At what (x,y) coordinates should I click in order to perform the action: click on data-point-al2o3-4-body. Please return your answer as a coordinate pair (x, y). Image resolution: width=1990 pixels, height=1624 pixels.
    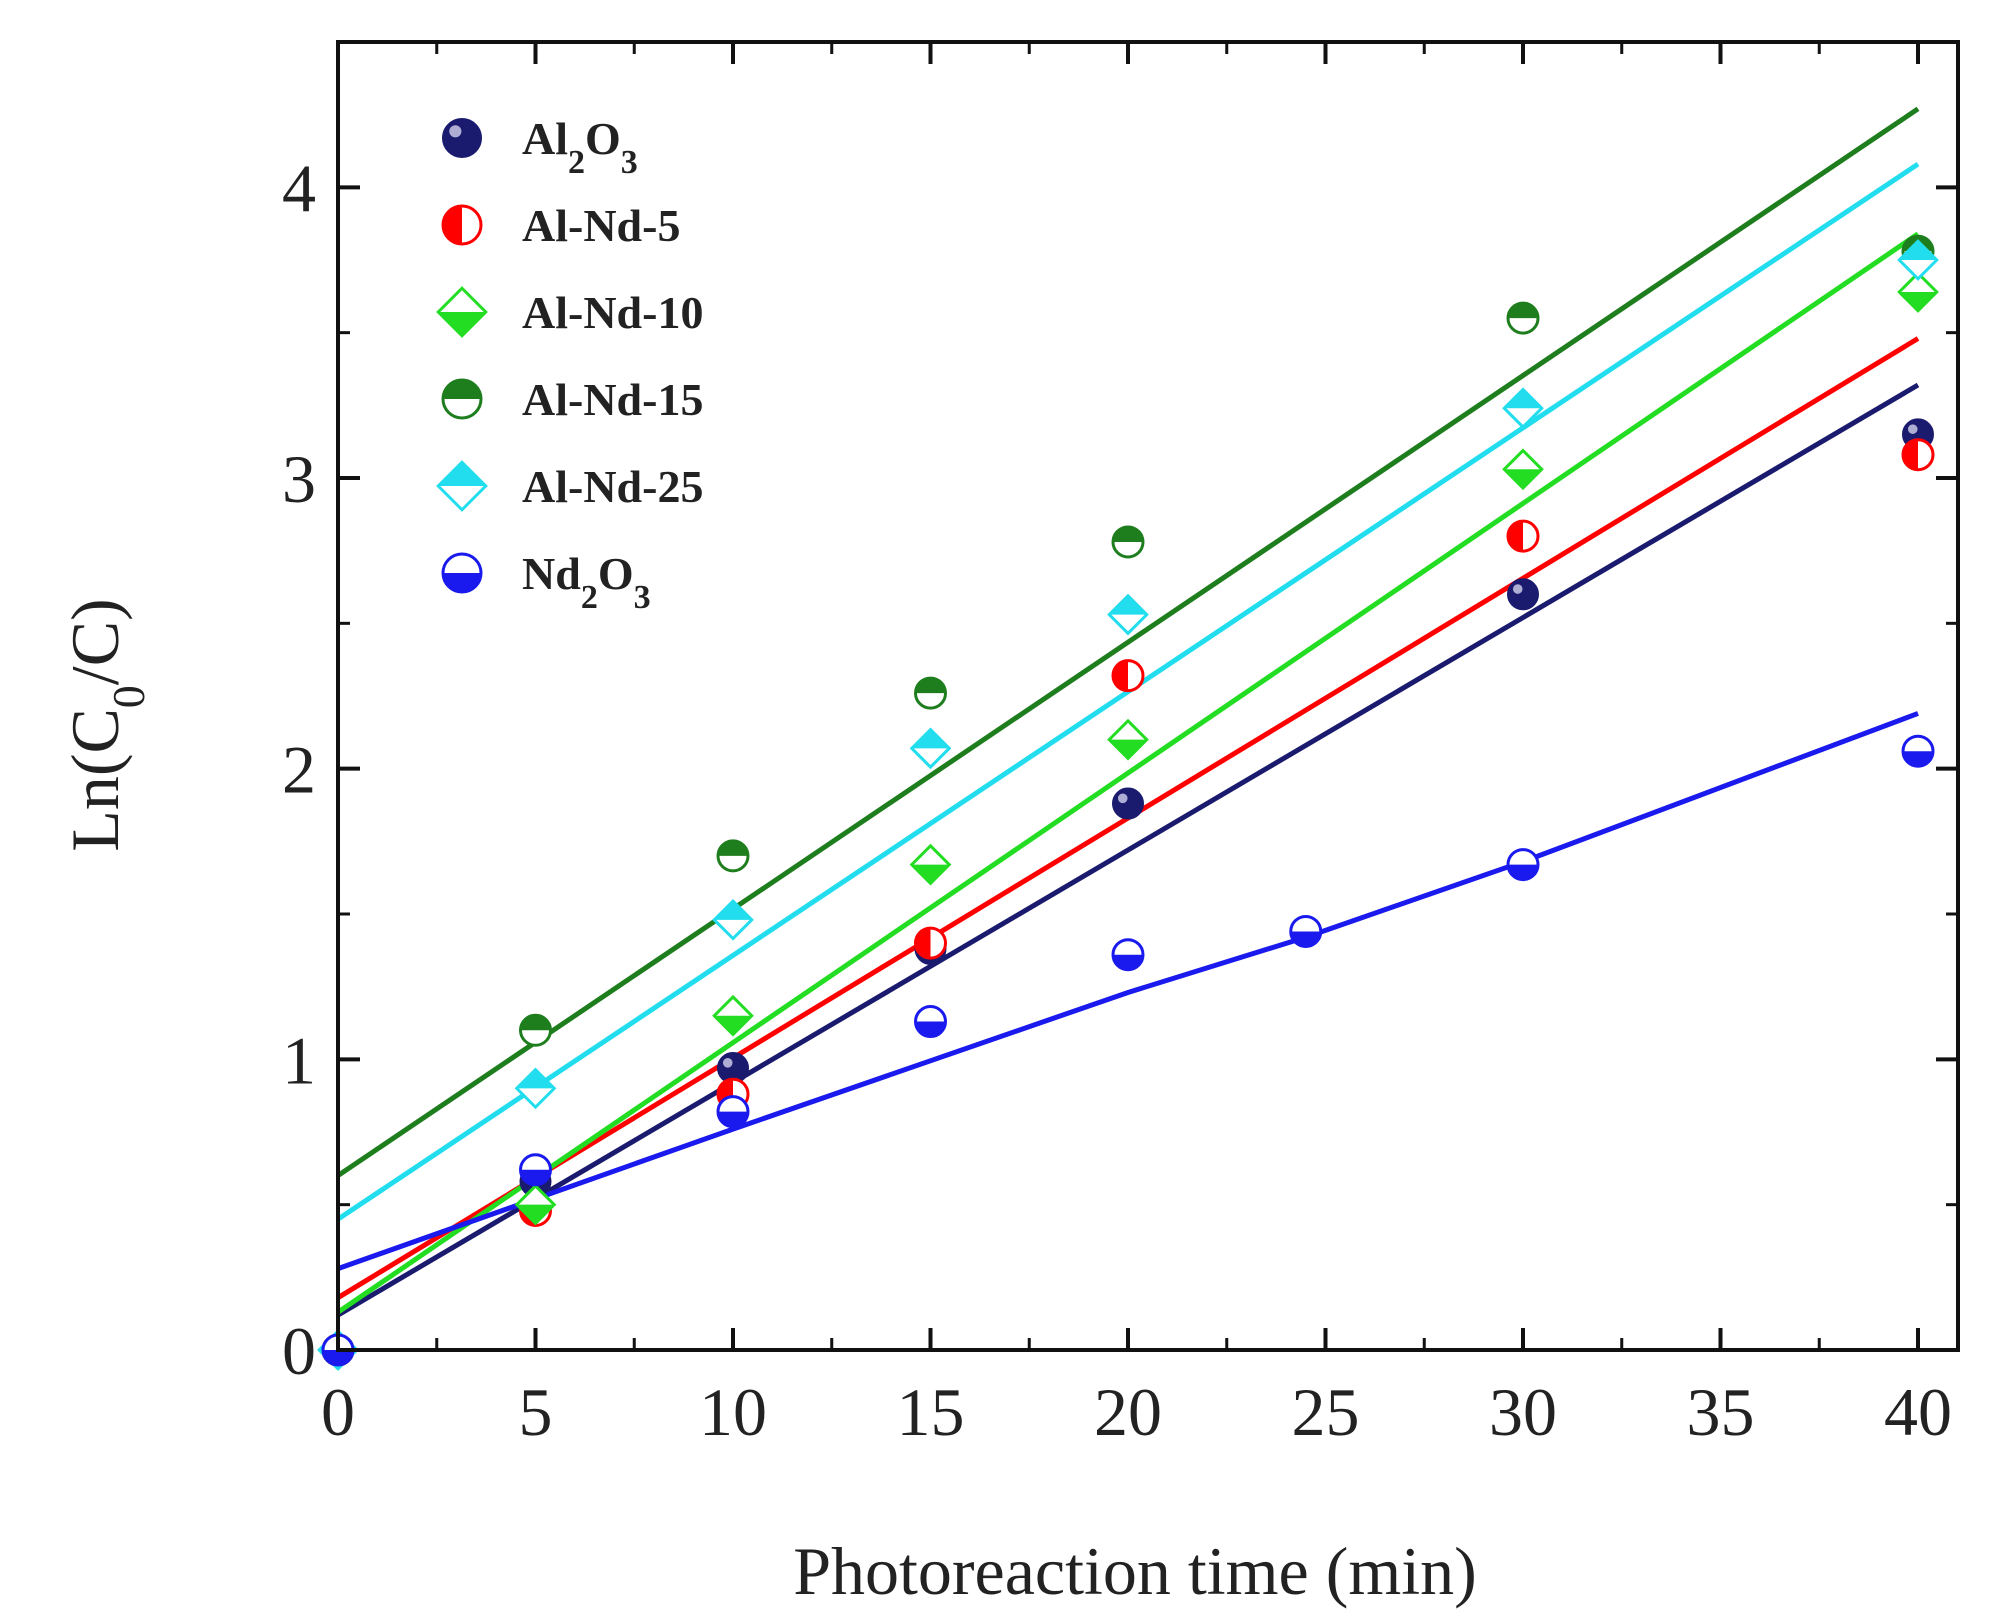
    Looking at the image, I should click on (1128, 803).